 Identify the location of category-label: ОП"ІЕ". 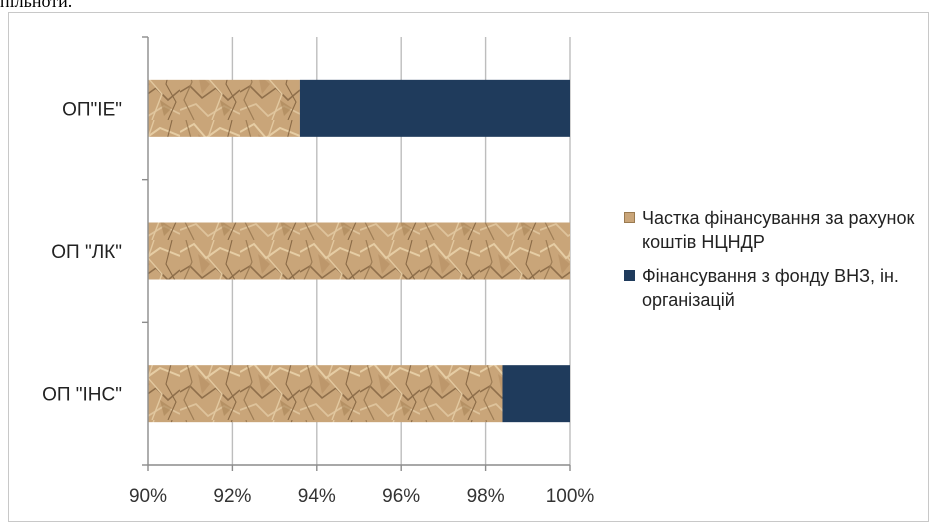
(92, 109).